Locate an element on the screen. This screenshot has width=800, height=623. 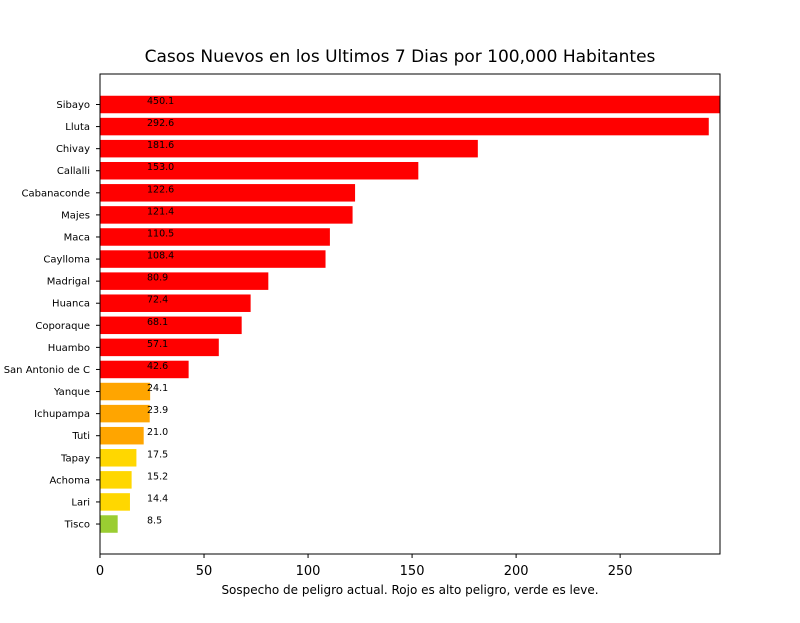
category-label: Huambo is located at coordinates (69, 348).